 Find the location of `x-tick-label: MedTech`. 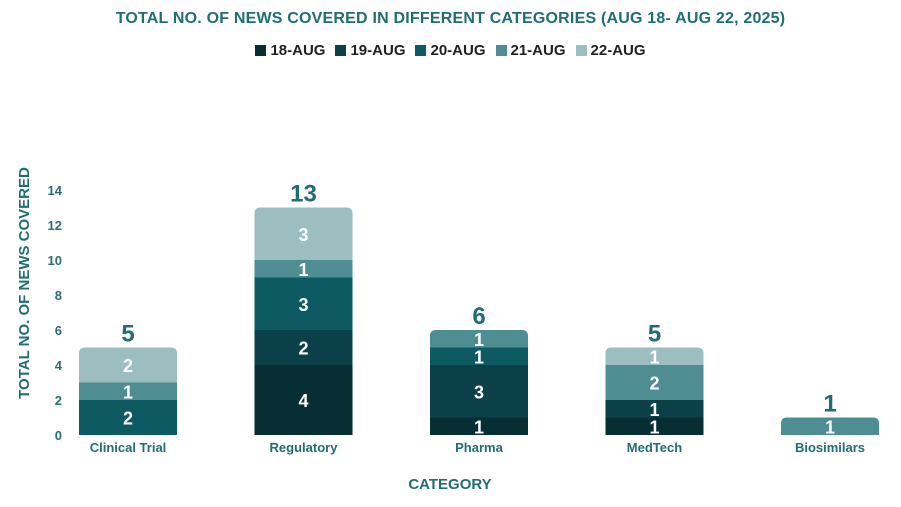

x-tick-label: MedTech is located at coordinates (654, 447).